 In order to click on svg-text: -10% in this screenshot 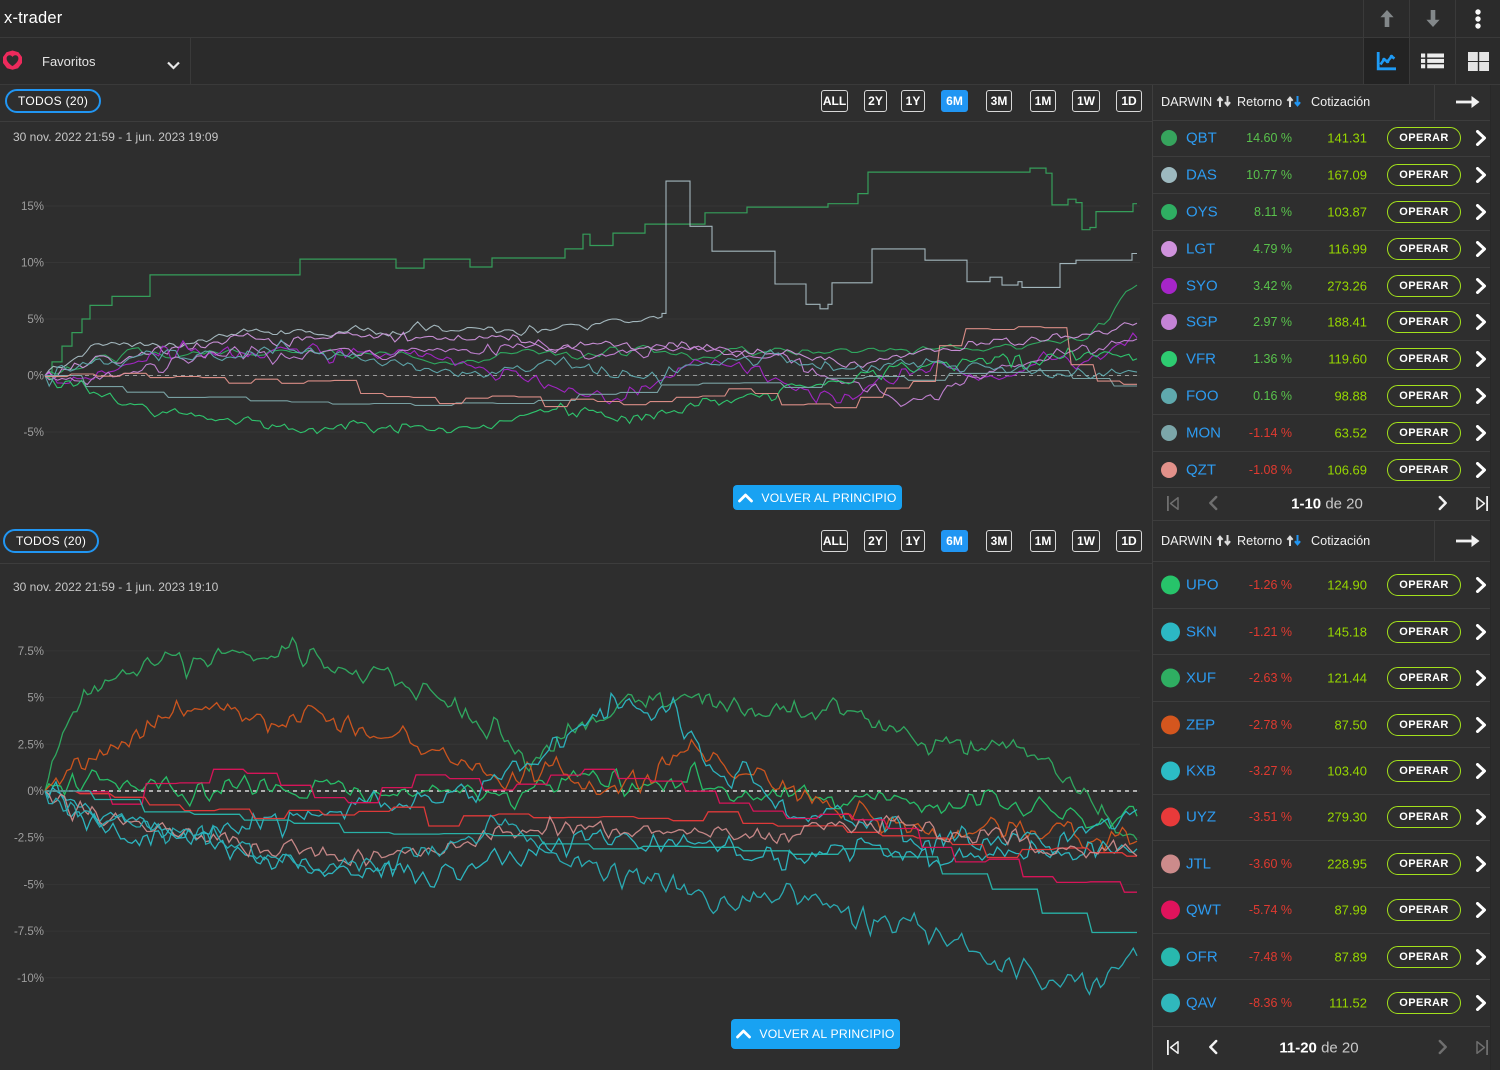, I will do `click(30, 979)`.